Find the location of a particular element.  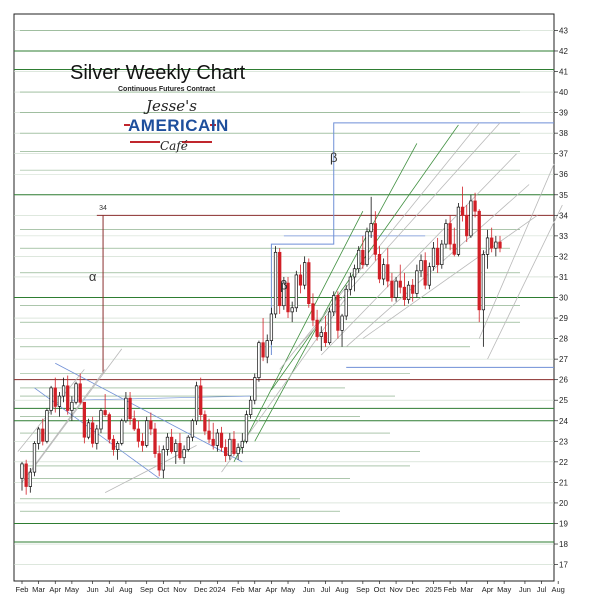

y-tick-label: 30 is located at coordinates (563, 298).